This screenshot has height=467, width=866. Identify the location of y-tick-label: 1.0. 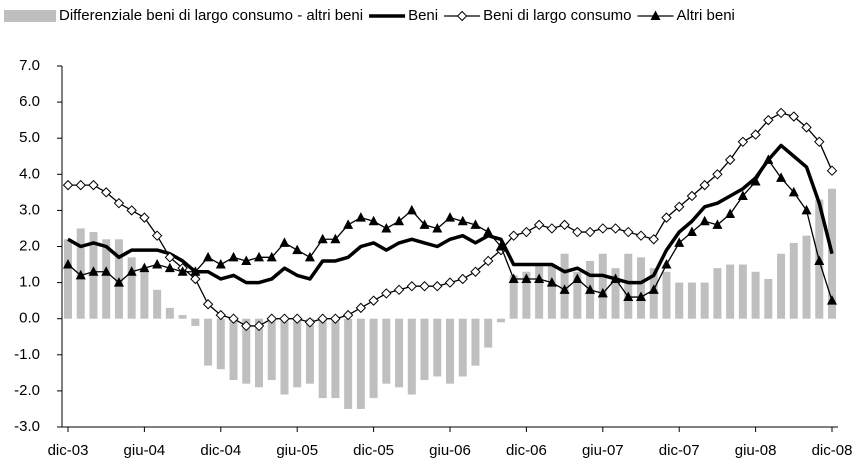
(29, 282).